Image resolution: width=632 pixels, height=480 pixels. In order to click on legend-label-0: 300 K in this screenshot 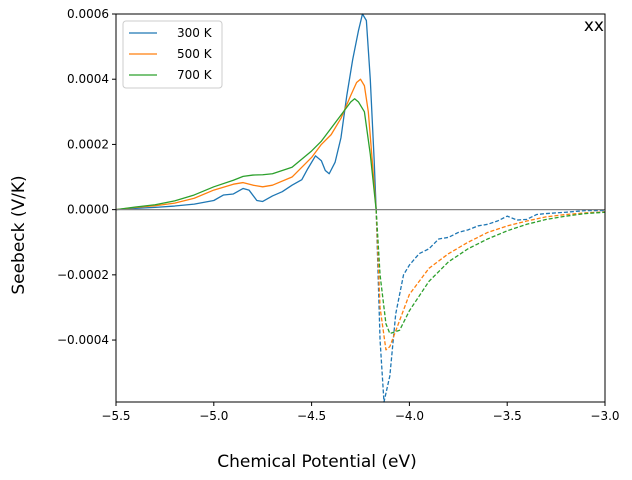, I will do `click(195, 33)`.